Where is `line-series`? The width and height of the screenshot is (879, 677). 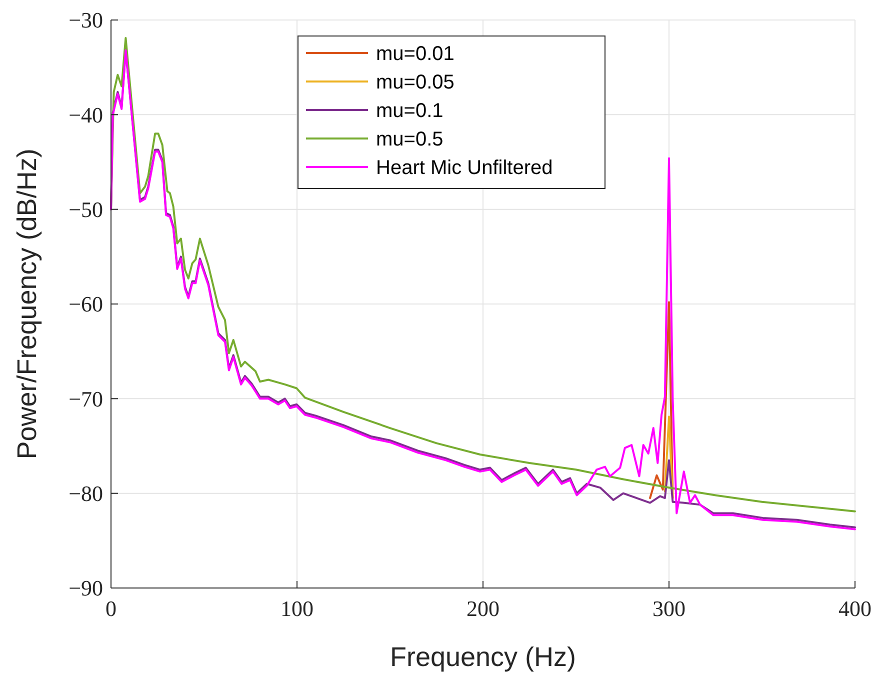
line-series is located at coordinates (661, 400).